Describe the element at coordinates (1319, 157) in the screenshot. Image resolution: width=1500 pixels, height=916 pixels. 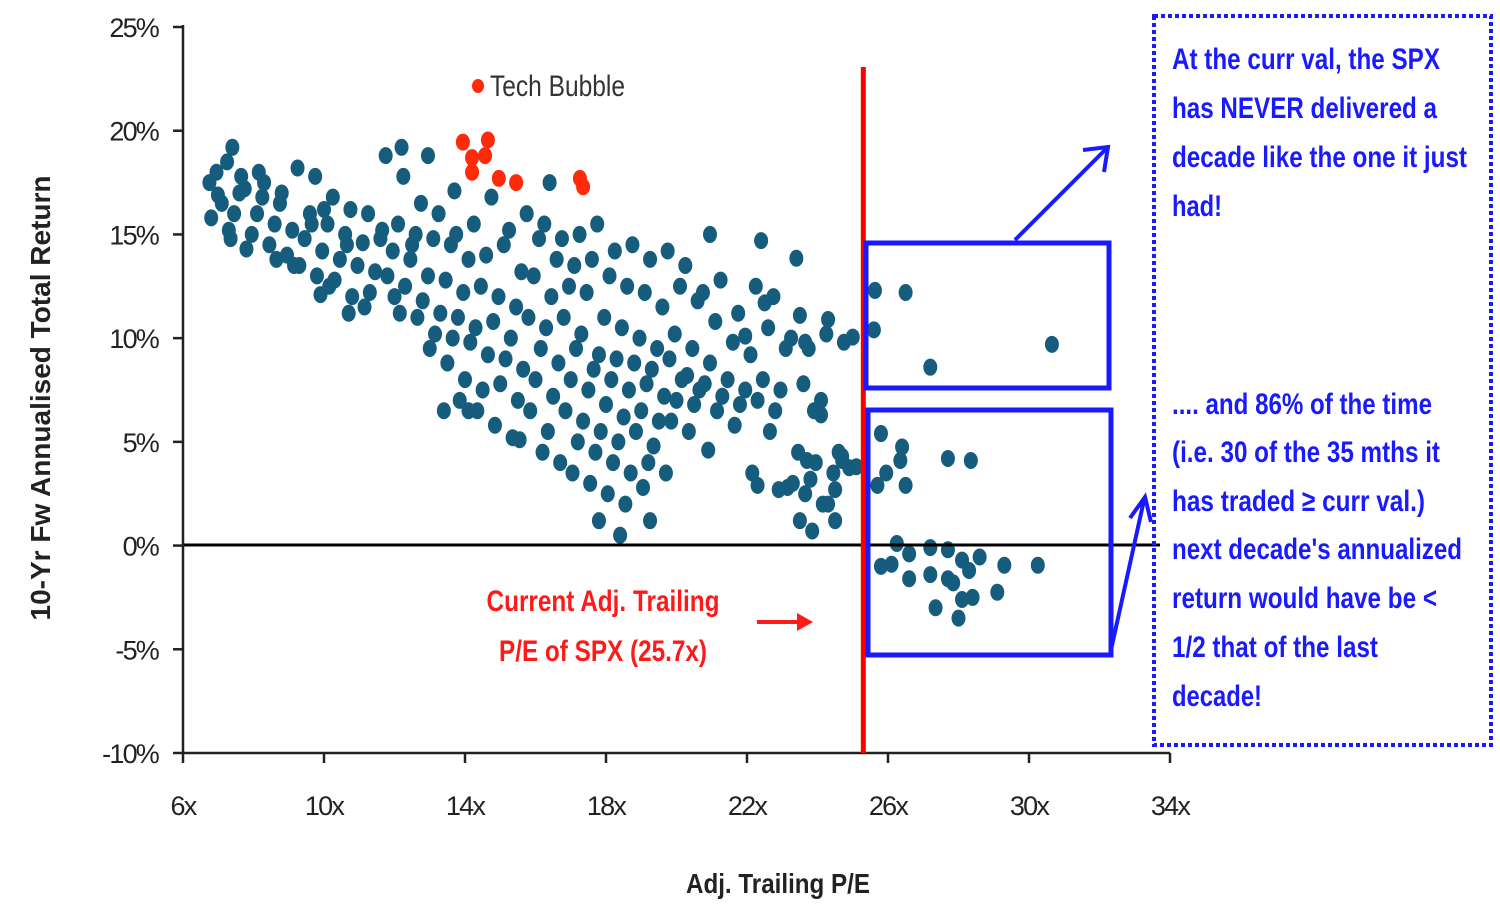
I see `top-note-line: decade like the one it just` at that location.